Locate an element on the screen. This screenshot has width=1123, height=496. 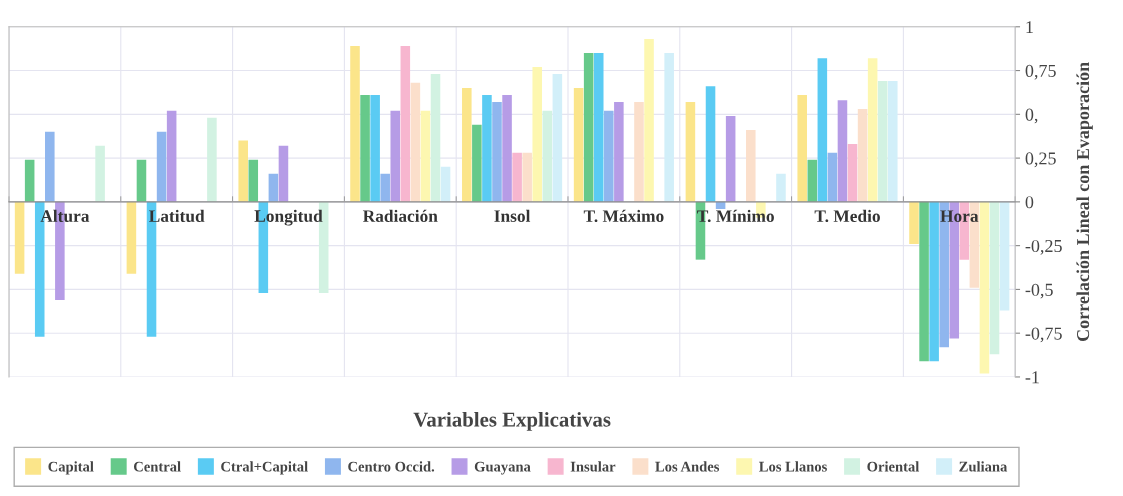
legend-label: Central is located at coordinates (157, 466).